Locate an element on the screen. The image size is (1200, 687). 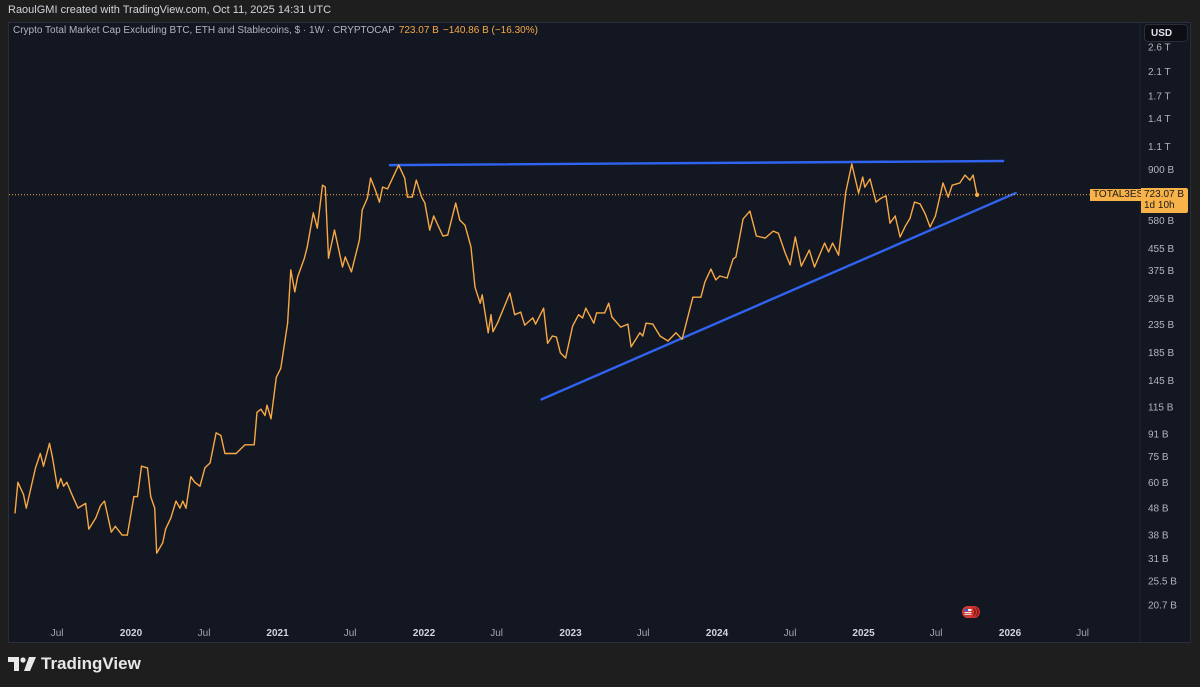
tradingview-logo-icon is located at coordinates (22, 664).